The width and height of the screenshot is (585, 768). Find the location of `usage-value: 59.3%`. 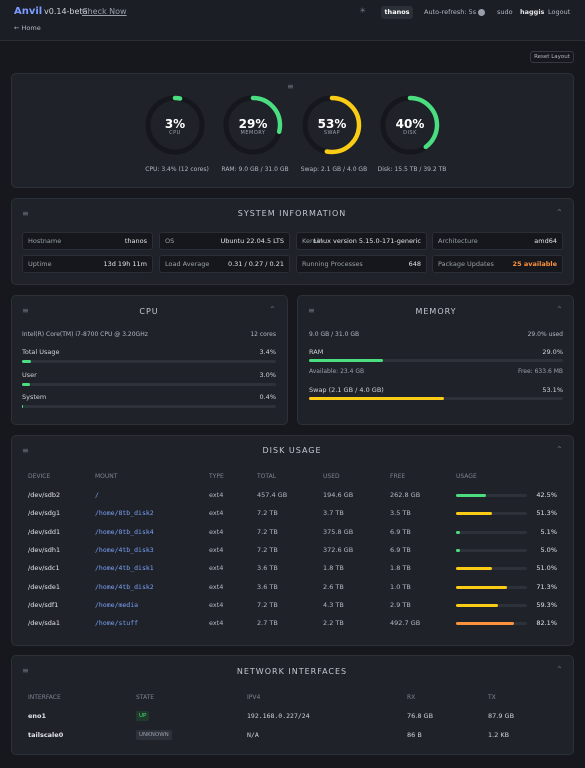

usage-value: 59.3% is located at coordinates (546, 604).